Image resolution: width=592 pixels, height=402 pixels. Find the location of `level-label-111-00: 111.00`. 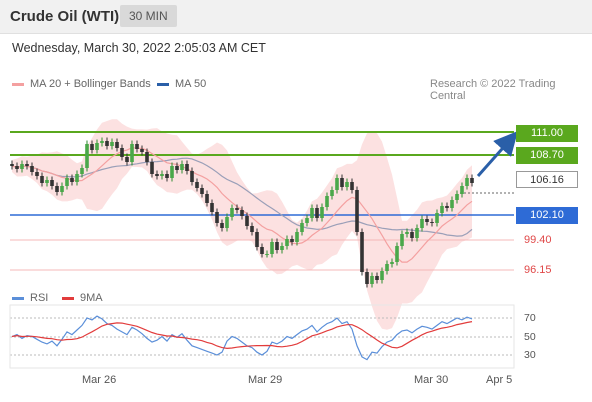

level-label-111-00: 111.00 is located at coordinates (547, 133).